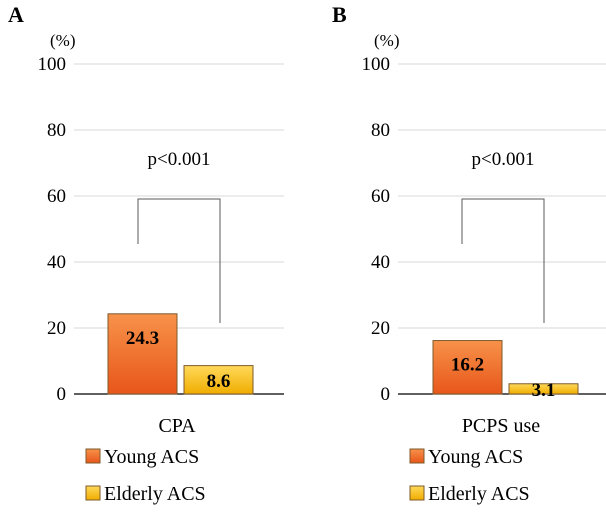 The image size is (606, 513). I want to click on x-category-label: PCPS use, so click(501, 426).